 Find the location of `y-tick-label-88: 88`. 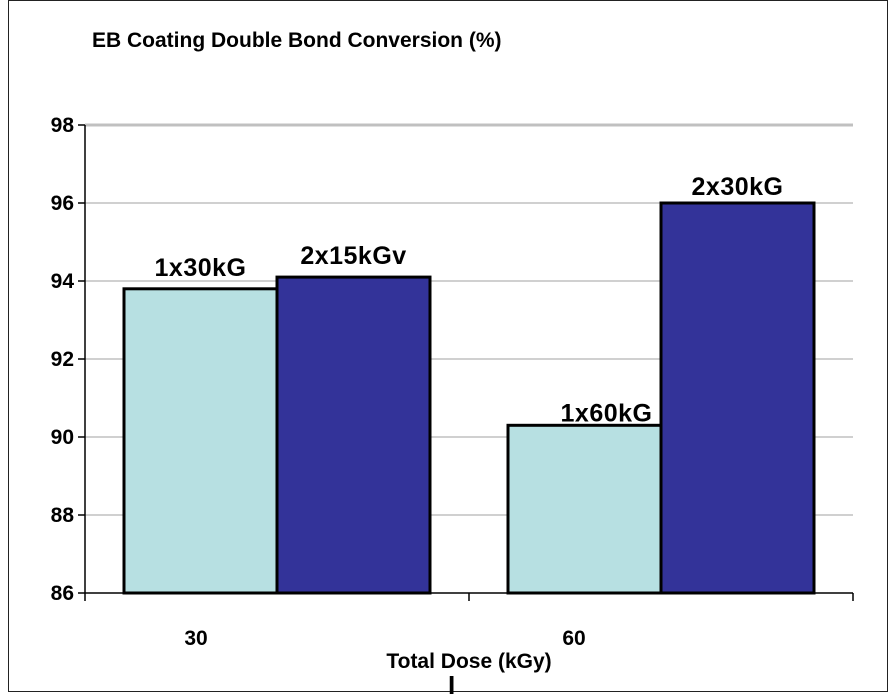

y-tick-label-88: 88 is located at coordinates (63, 515).